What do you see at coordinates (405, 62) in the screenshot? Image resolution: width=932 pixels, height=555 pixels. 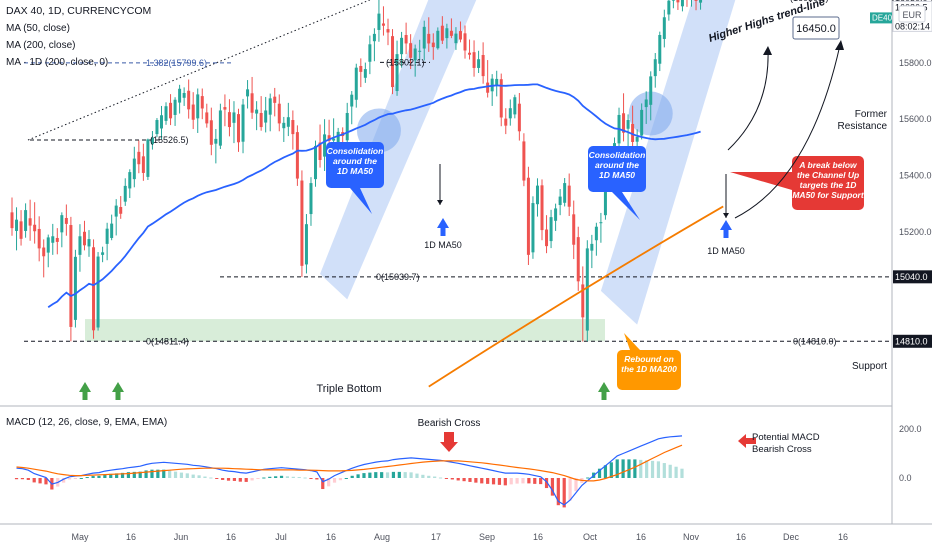 I see `level-15802-label: (15802.1)` at bounding box center [405, 62].